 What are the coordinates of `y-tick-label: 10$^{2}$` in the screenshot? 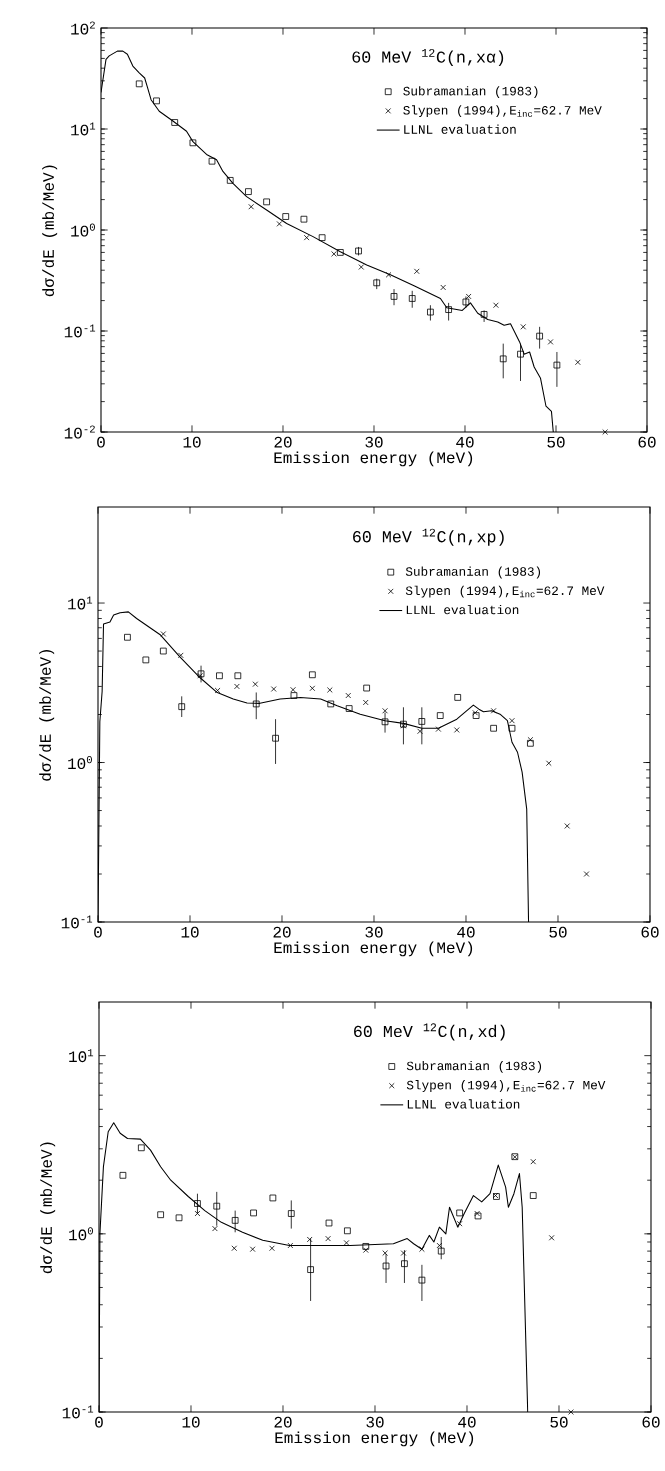 It's located at (83, 28).